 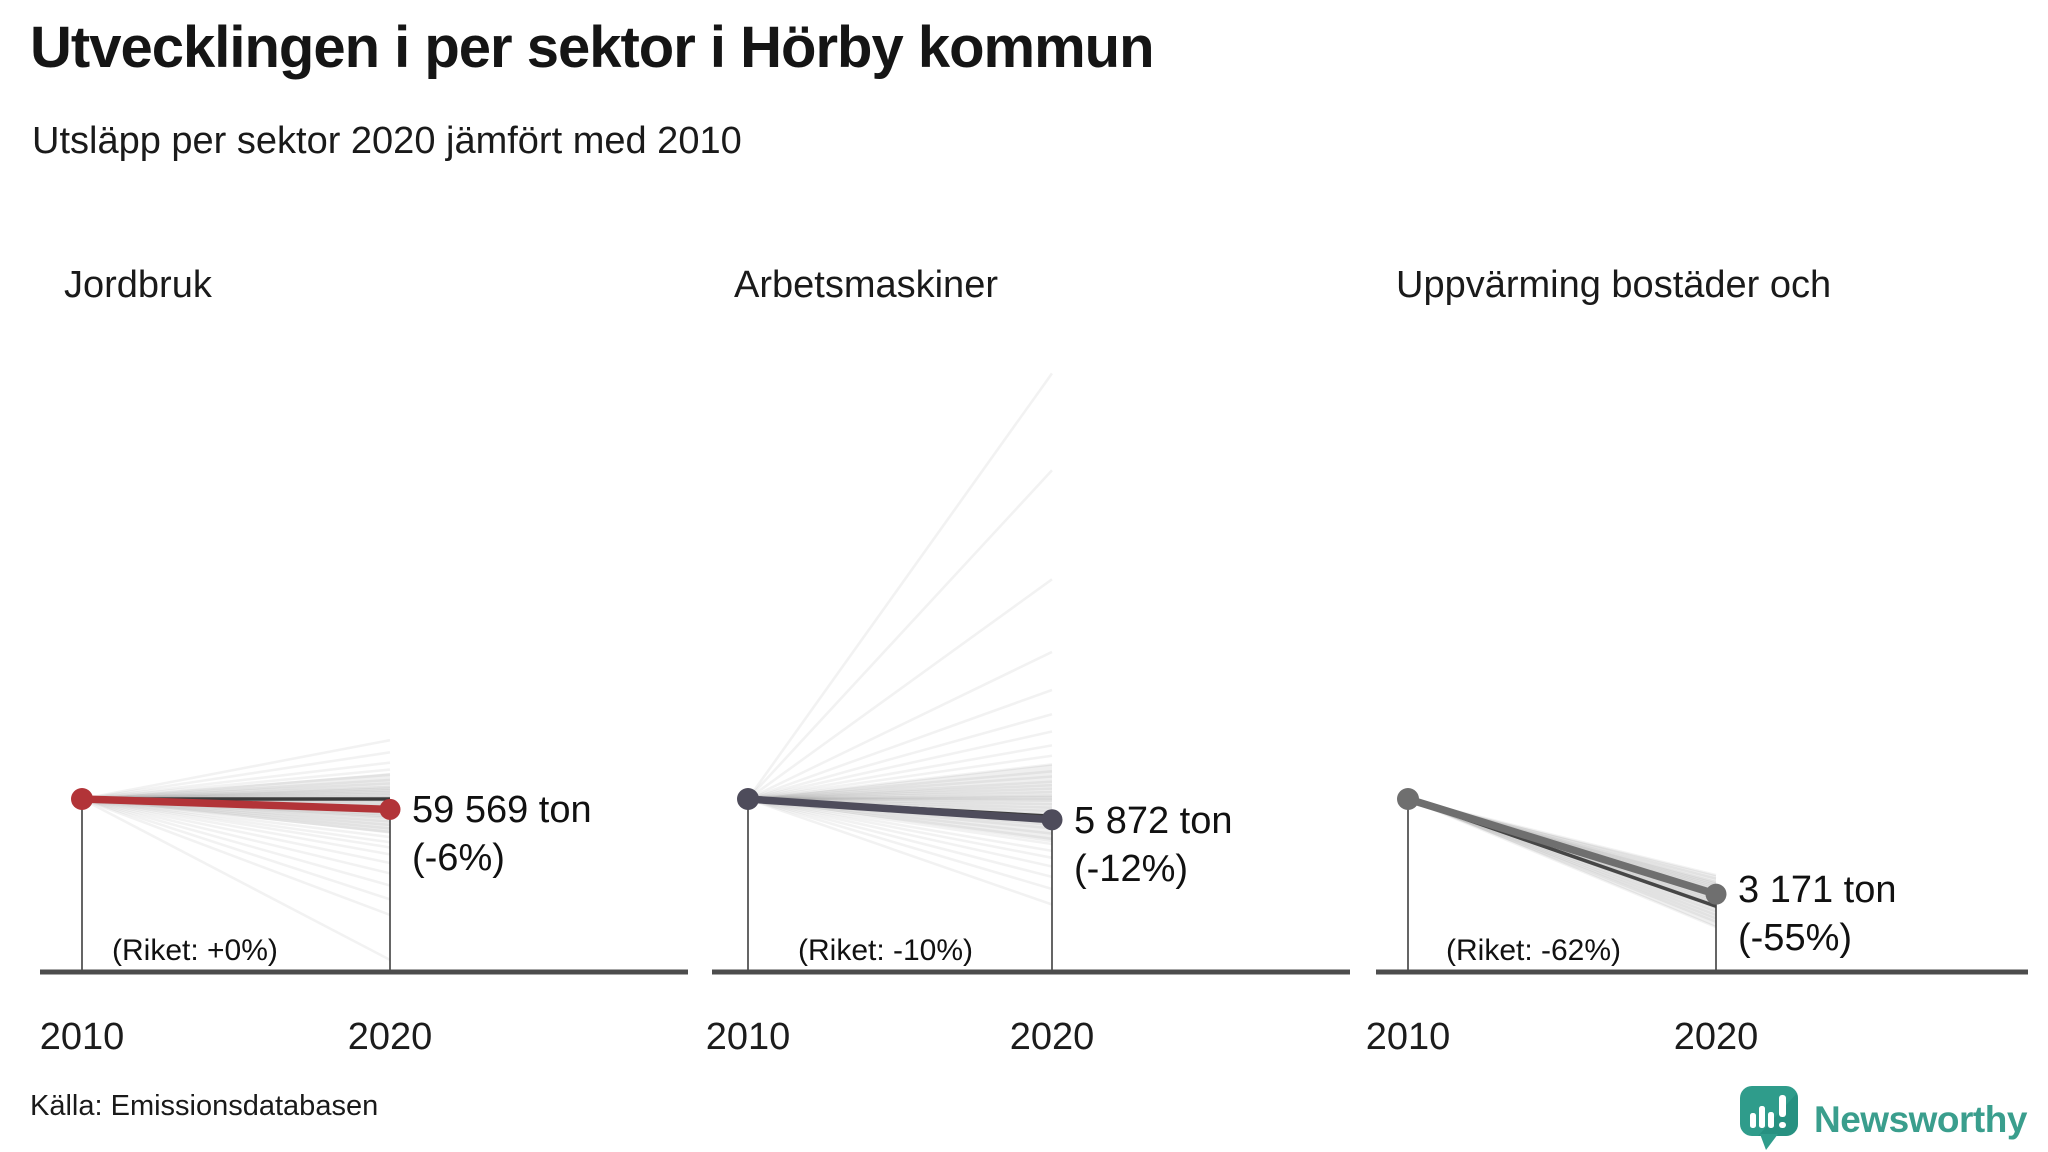 I want to click on value-label-arbetsmaskiner: 5 872 ton (-12%), so click(x=1153, y=845).